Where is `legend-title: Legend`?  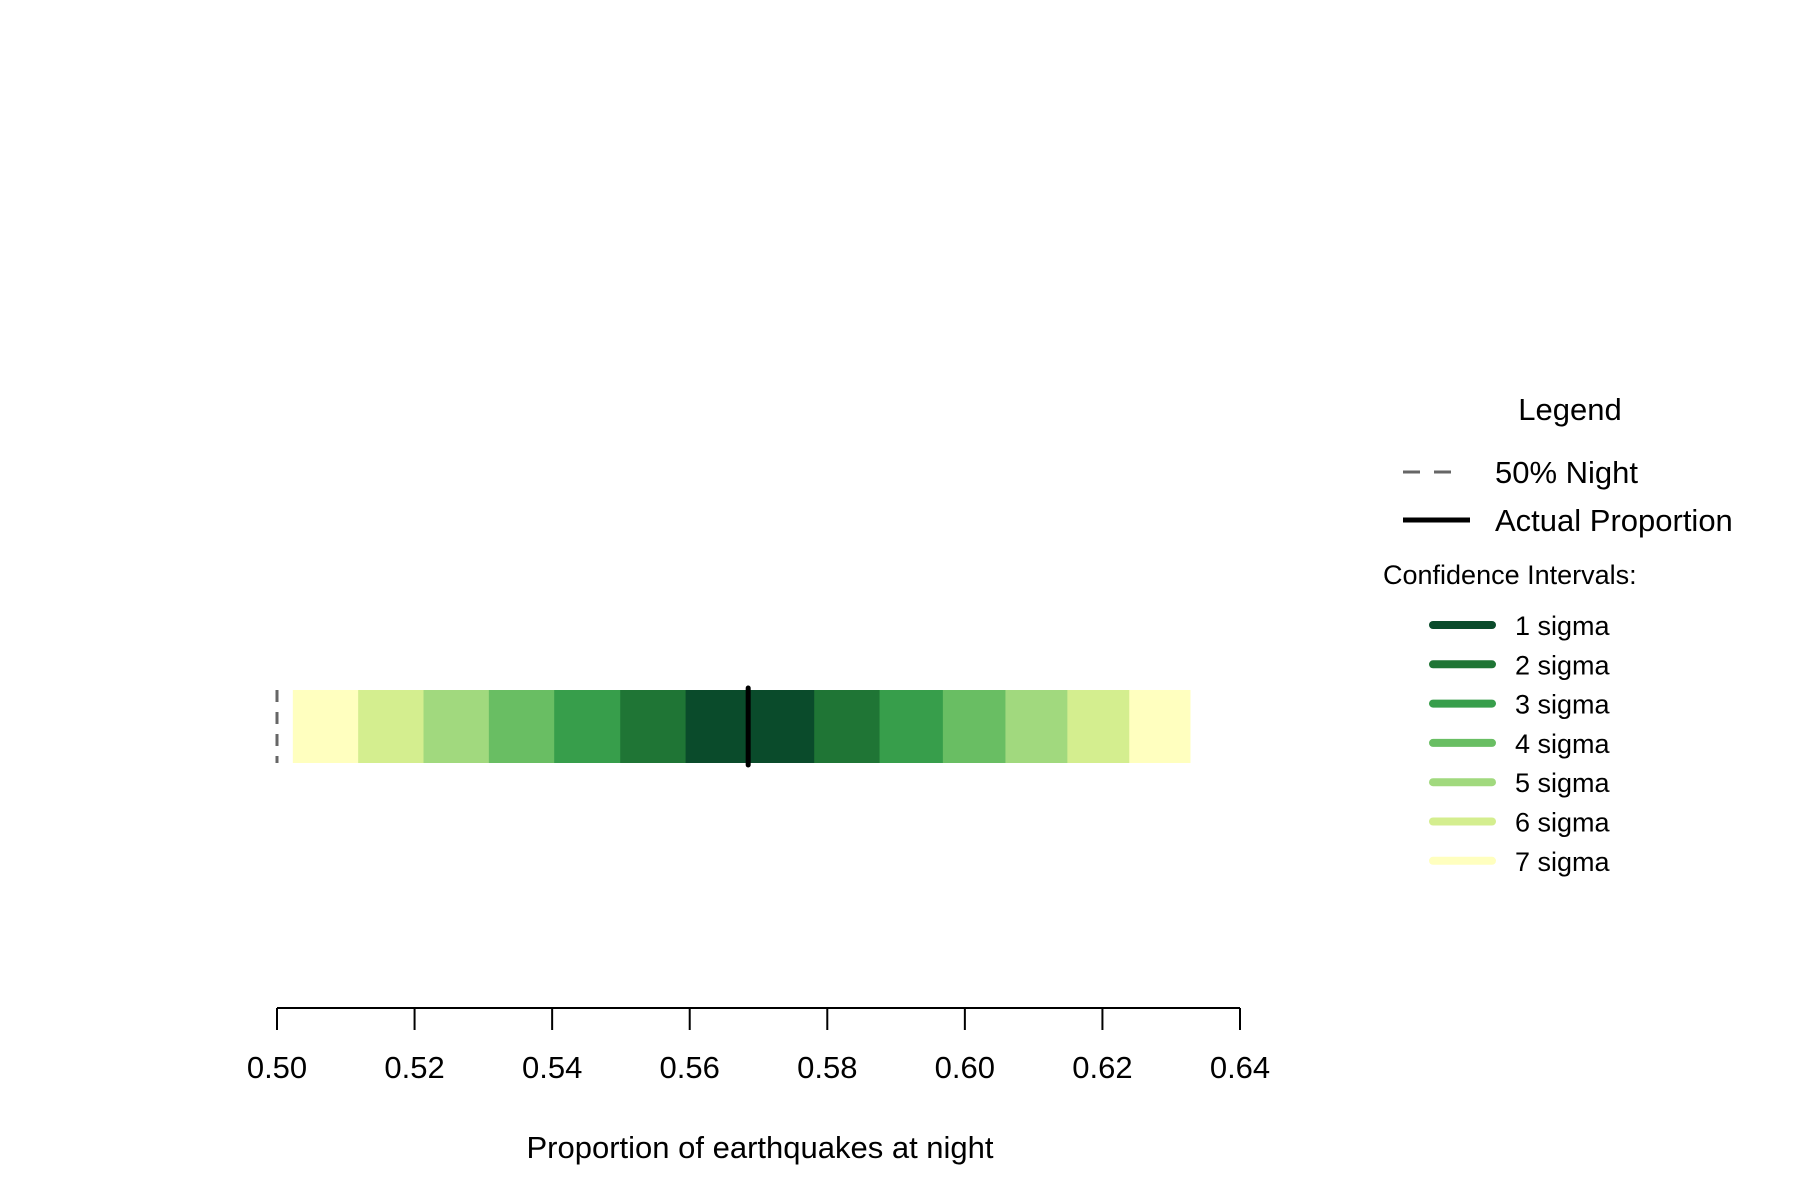 legend-title: Legend is located at coordinates (1569, 409).